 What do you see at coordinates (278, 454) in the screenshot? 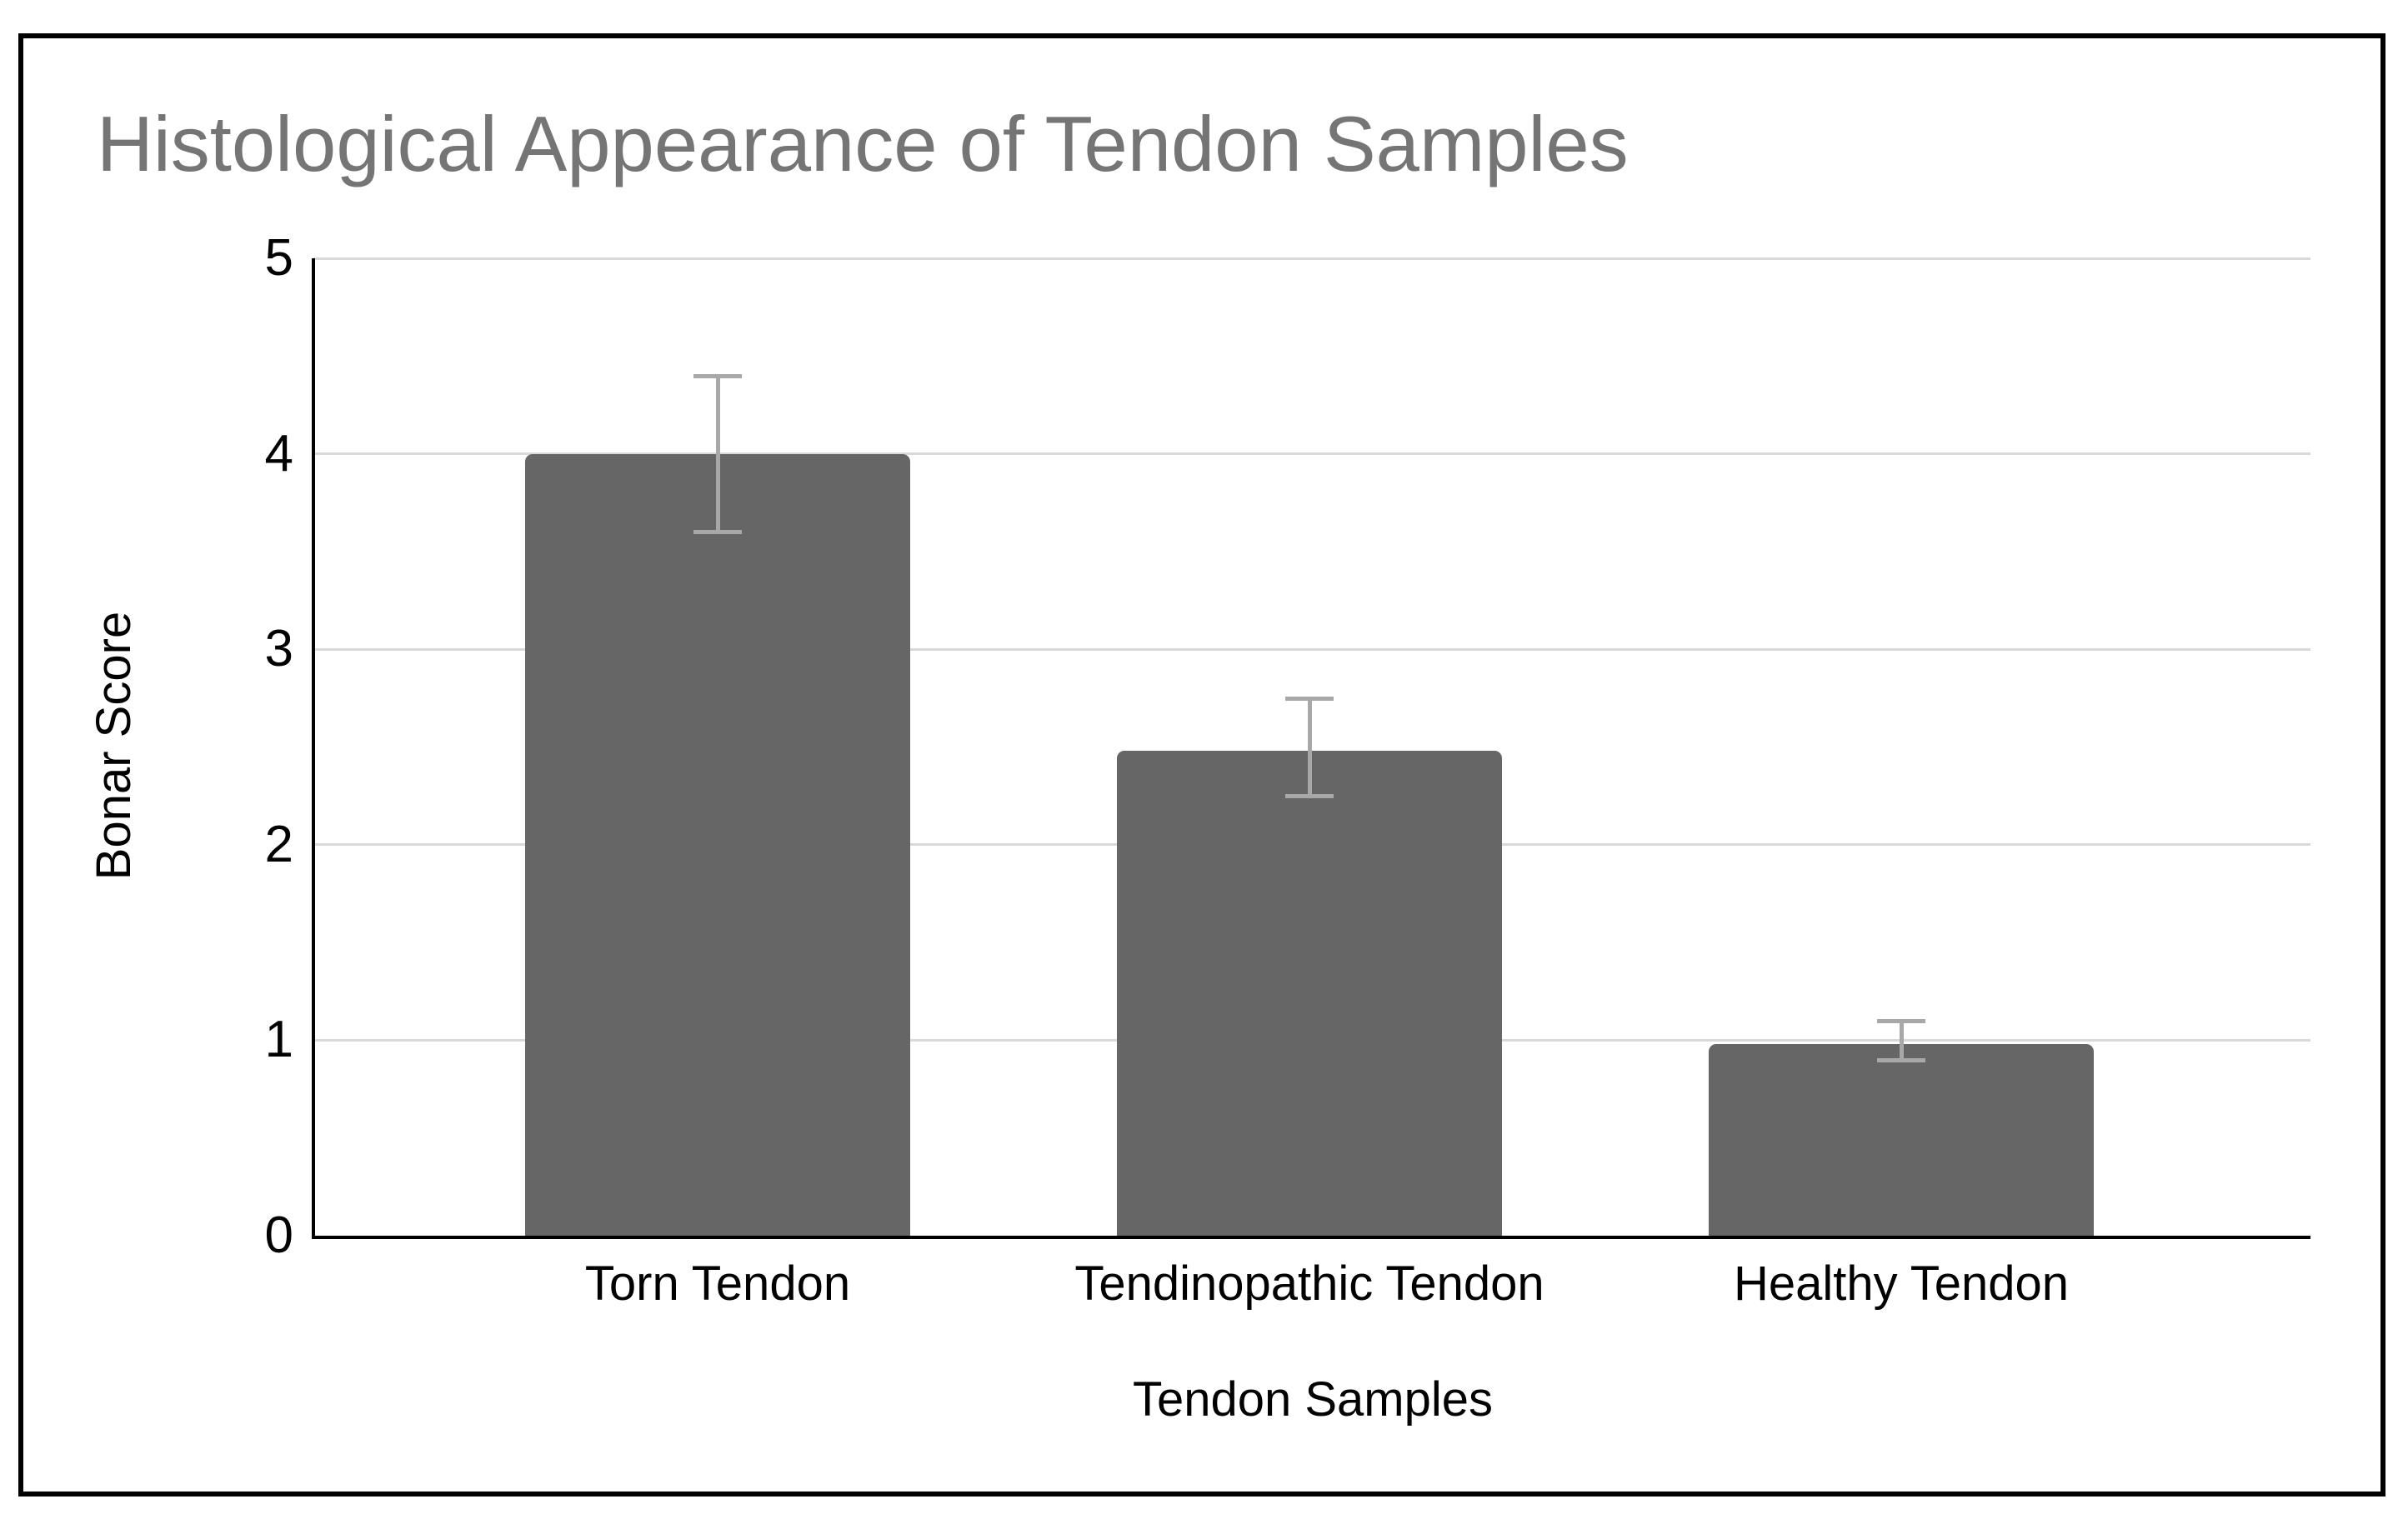
I see `y-tick-label: 4` at bounding box center [278, 454].